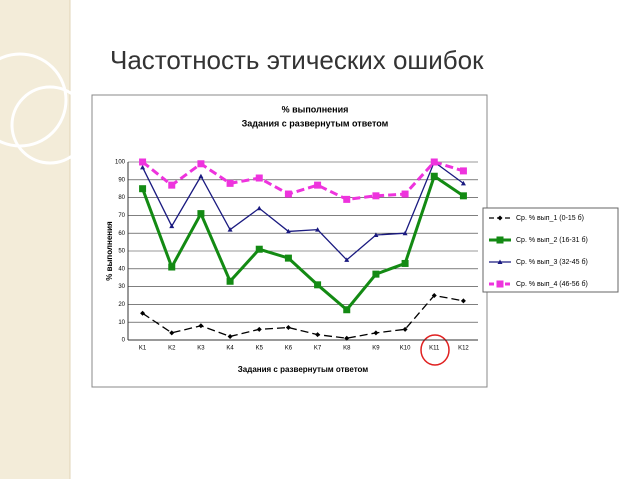  I want to click on x-tick-label: K6, so click(289, 349).